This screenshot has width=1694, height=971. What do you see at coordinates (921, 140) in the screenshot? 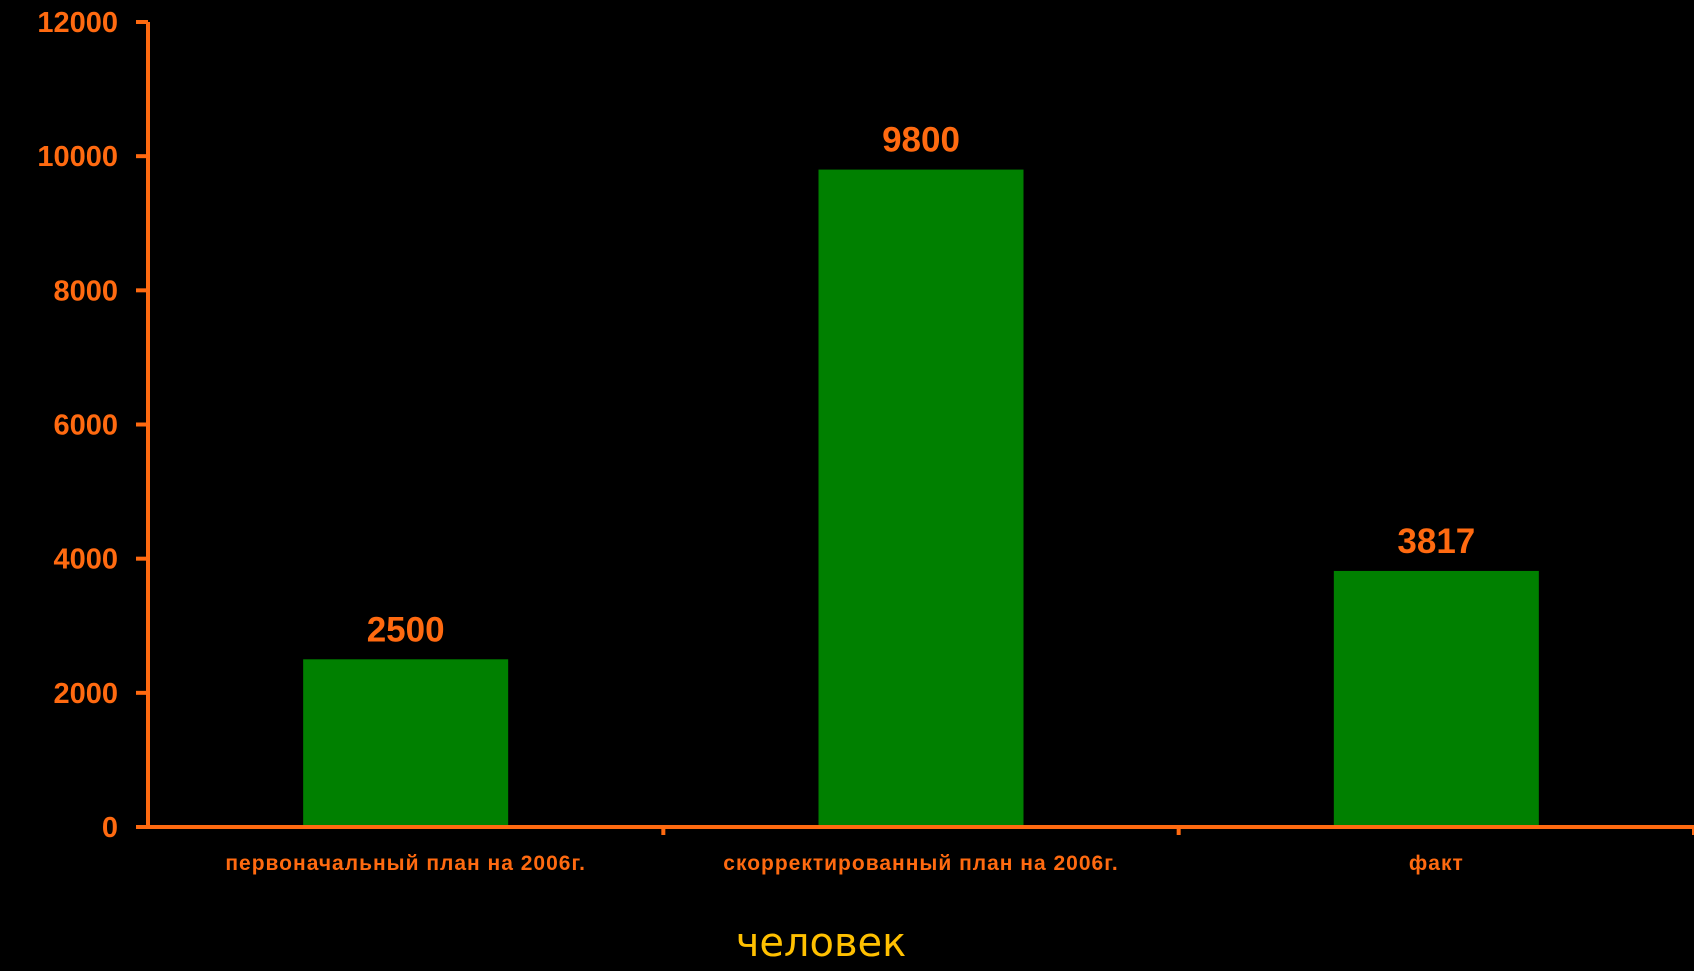
I see `bar-value-label: 9800` at bounding box center [921, 140].